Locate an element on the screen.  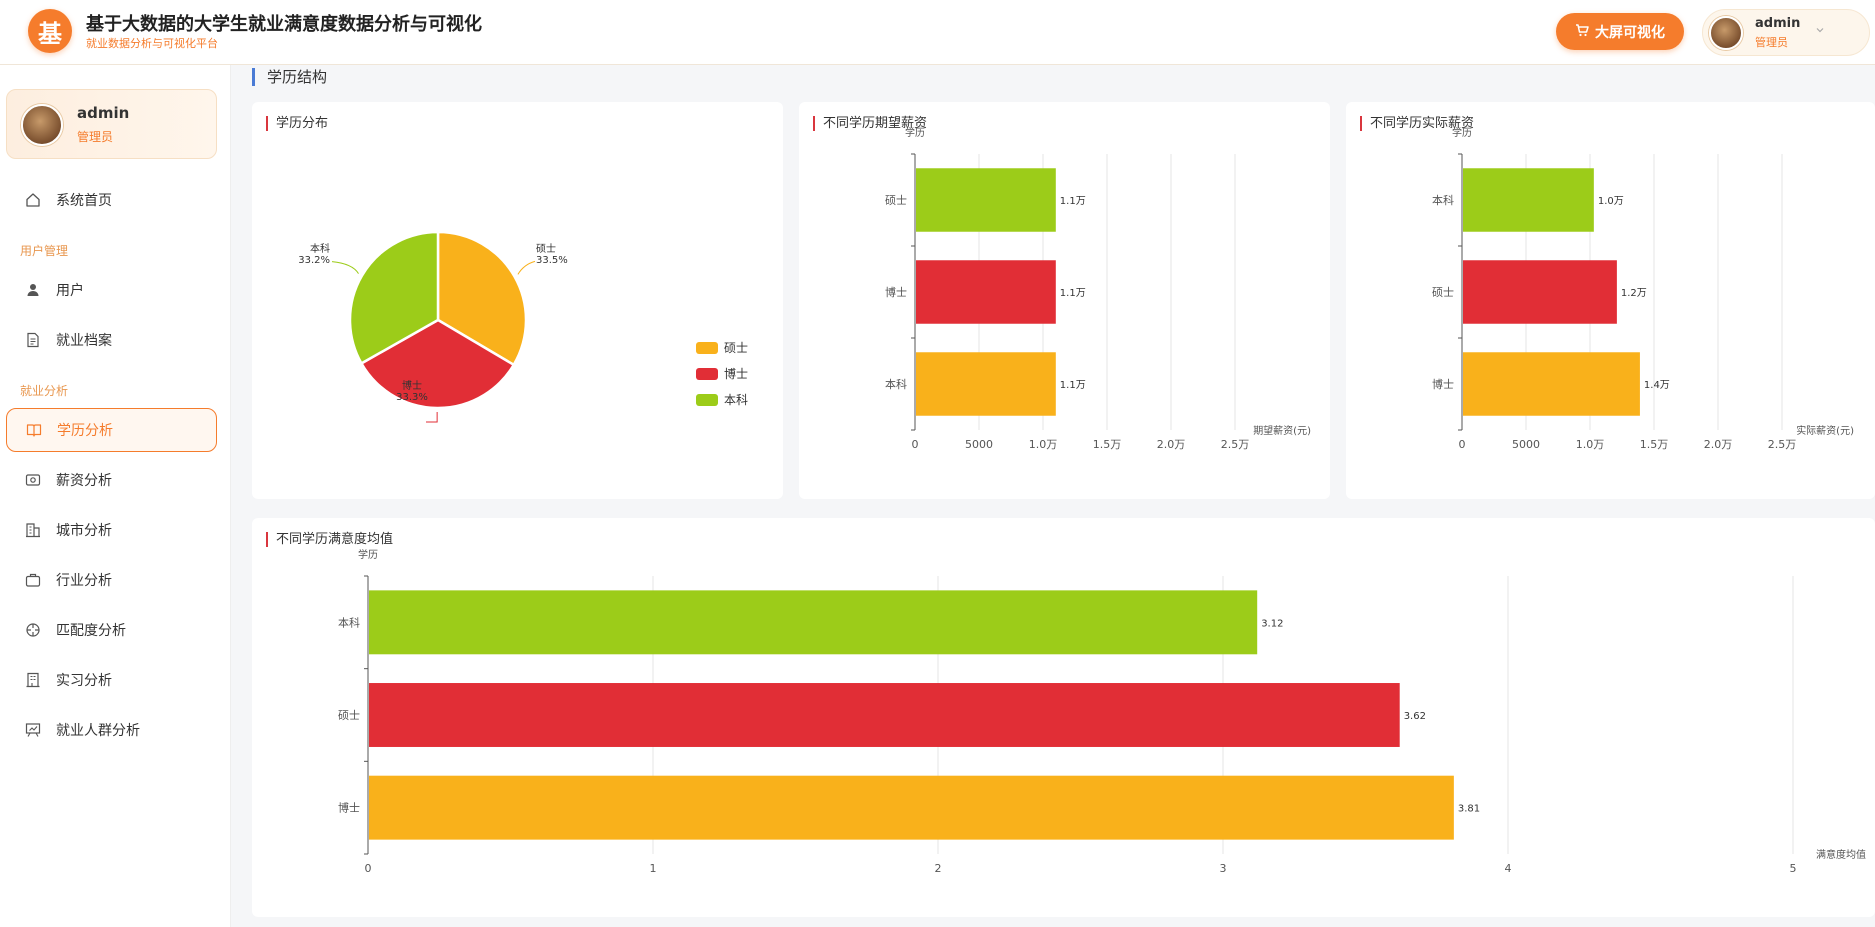
sidebar-item-education-analysis: 学历分析 is located at coordinates (111, 430).